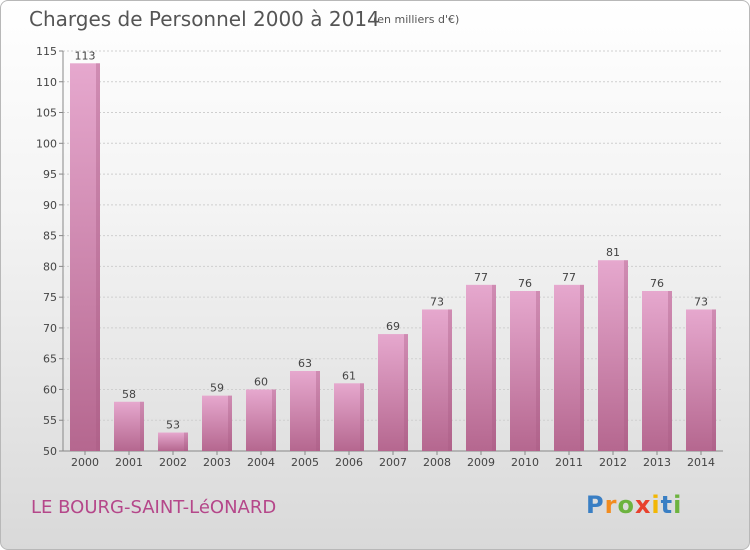 The width and height of the screenshot is (750, 550). What do you see at coordinates (129, 462) in the screenshot?
I see `x-tick-label: 2001` at bounding box center [129, 462].